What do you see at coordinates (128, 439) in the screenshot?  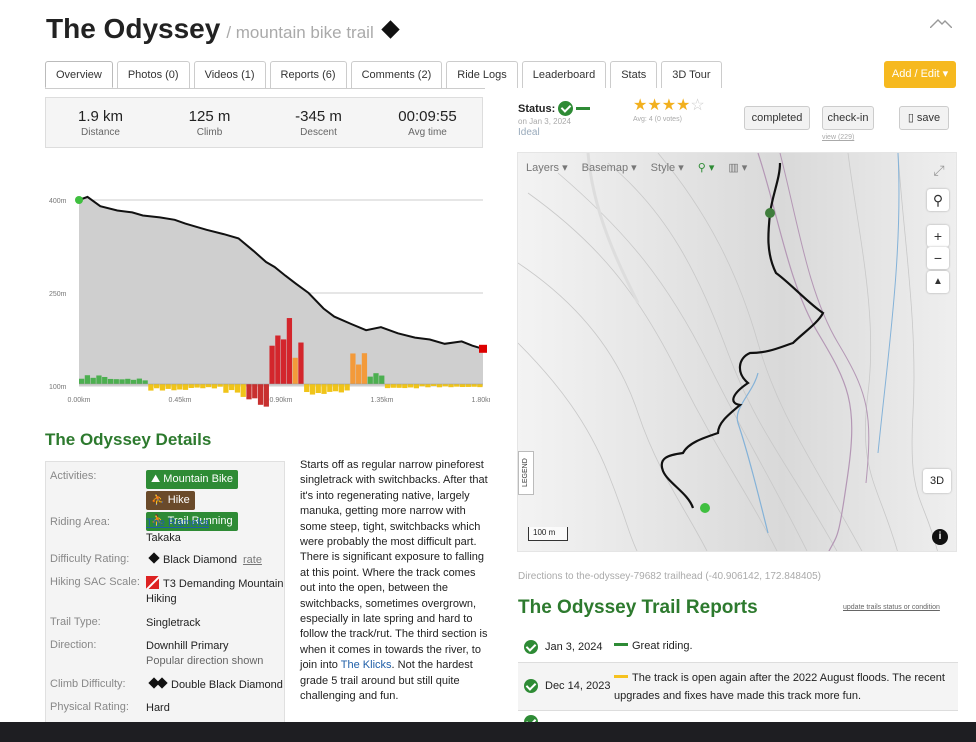 I see `details-title: The Odyssey Details` at bounding box center [128, 439].